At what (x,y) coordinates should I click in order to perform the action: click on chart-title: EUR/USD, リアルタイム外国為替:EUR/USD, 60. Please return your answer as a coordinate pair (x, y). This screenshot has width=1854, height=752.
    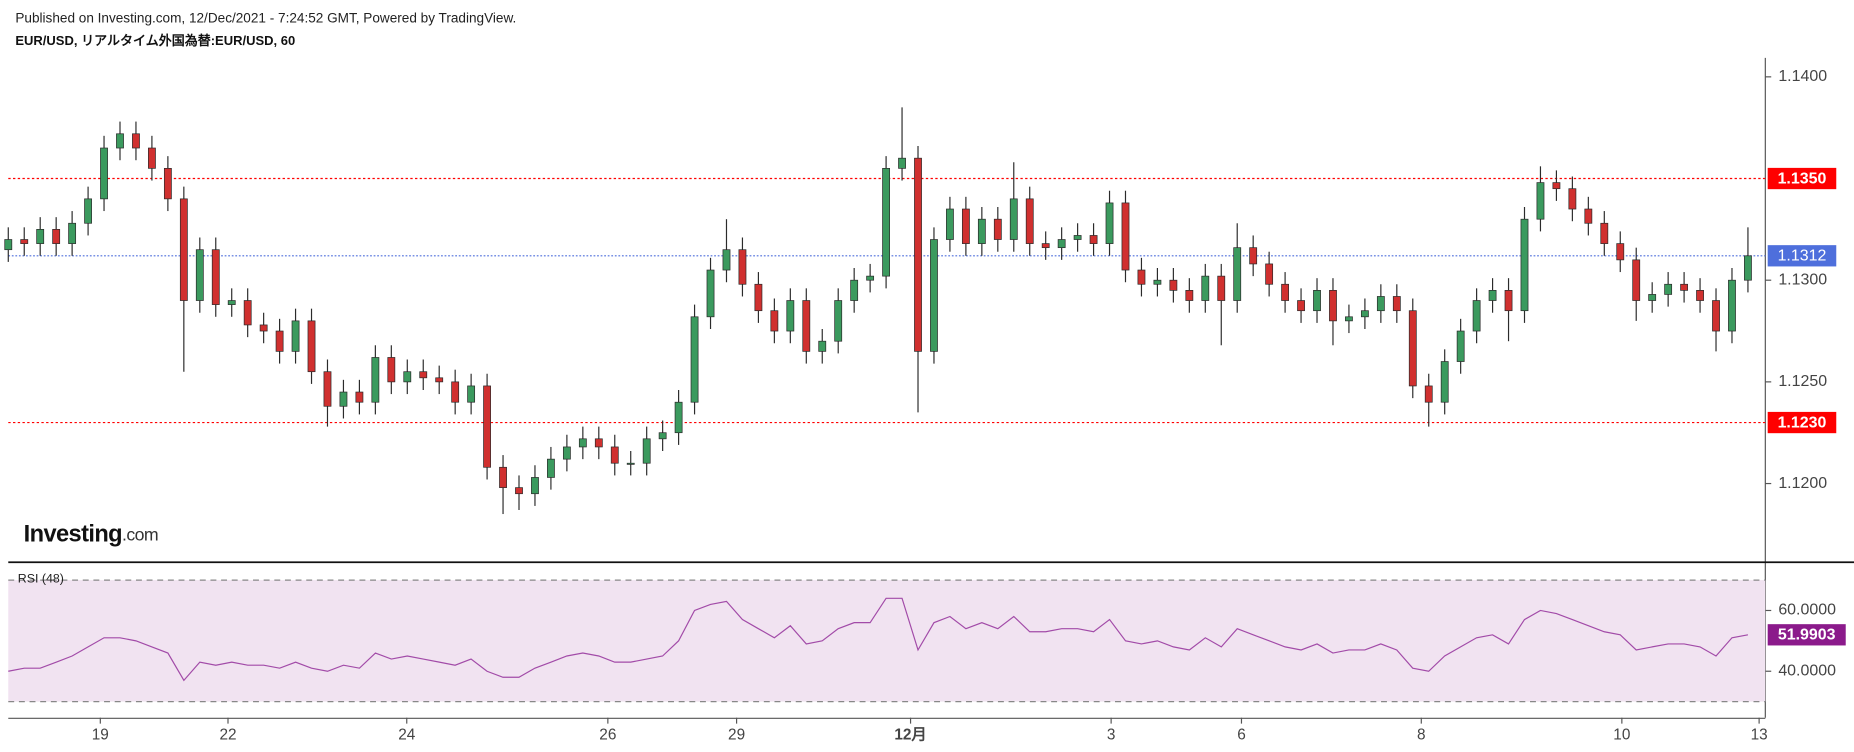
    Looking at the image, I should click on (155, 40).